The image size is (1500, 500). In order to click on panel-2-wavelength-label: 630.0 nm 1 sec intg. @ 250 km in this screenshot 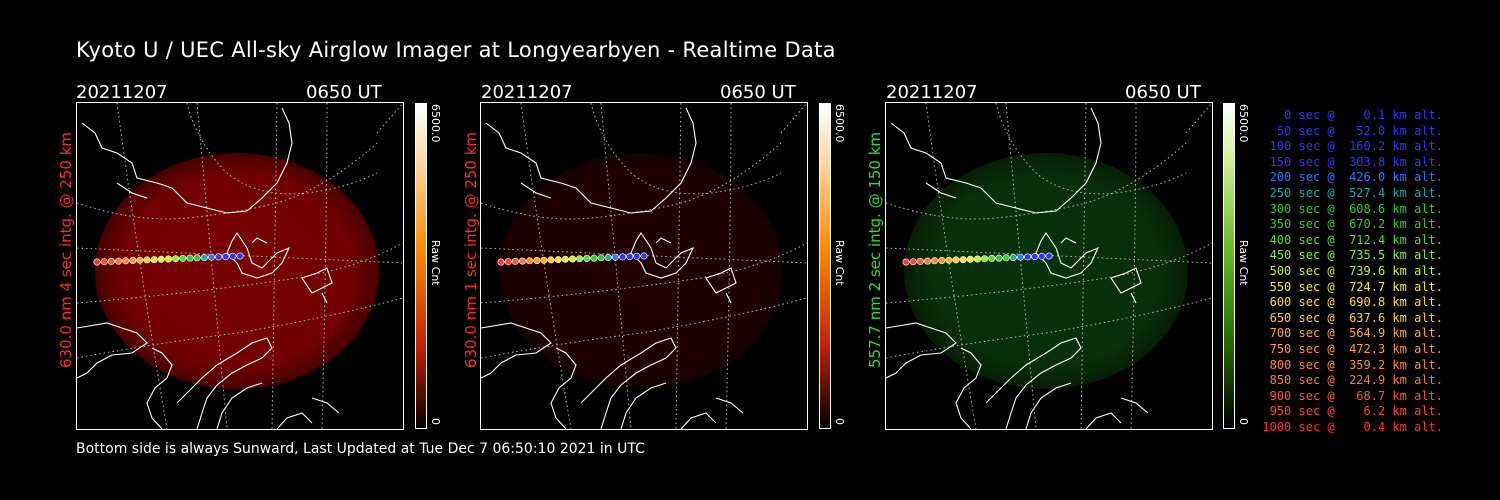, I will do `click(471, 249)`.